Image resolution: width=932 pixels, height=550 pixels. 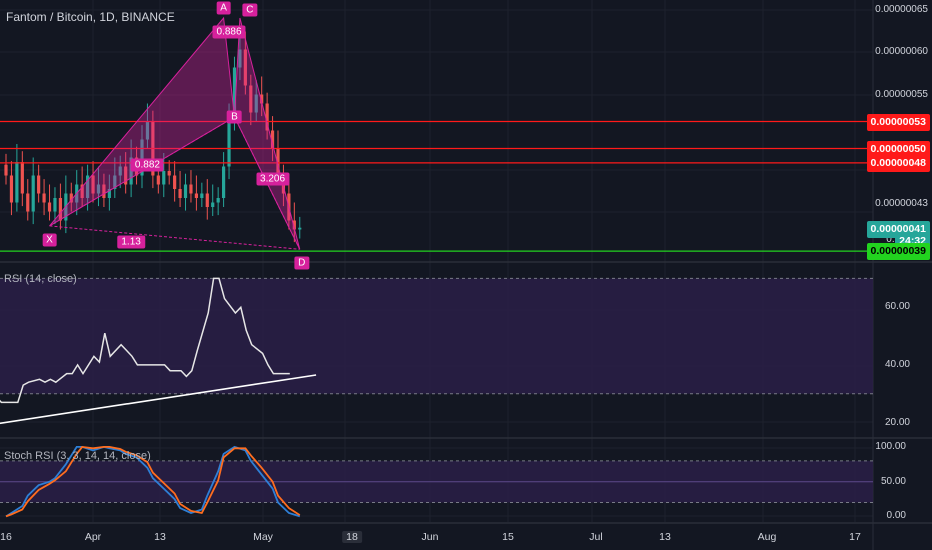 I want to click on stoch-k-line, so click(x=153, y=481).